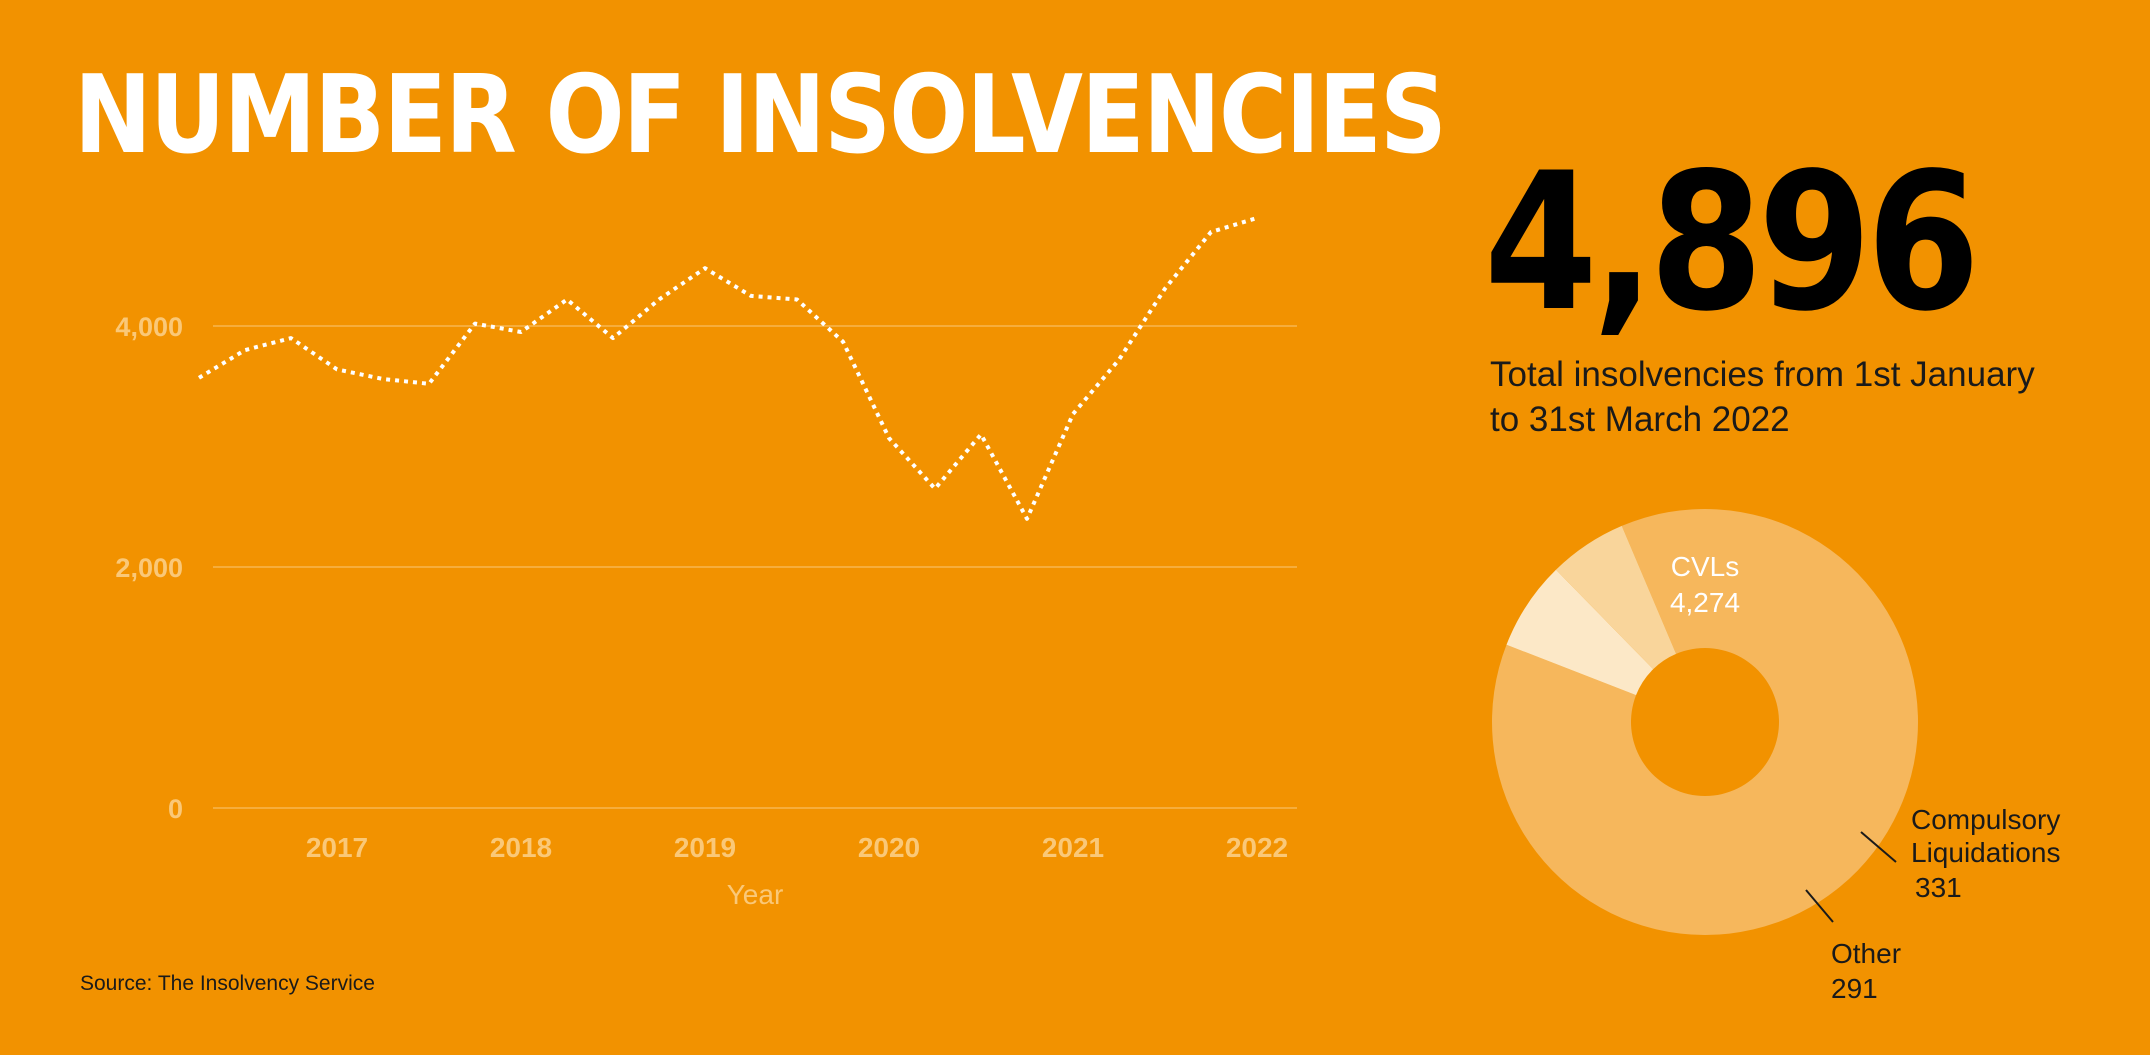  I want to click on x-tick-label: 2019, so click(705, 847).